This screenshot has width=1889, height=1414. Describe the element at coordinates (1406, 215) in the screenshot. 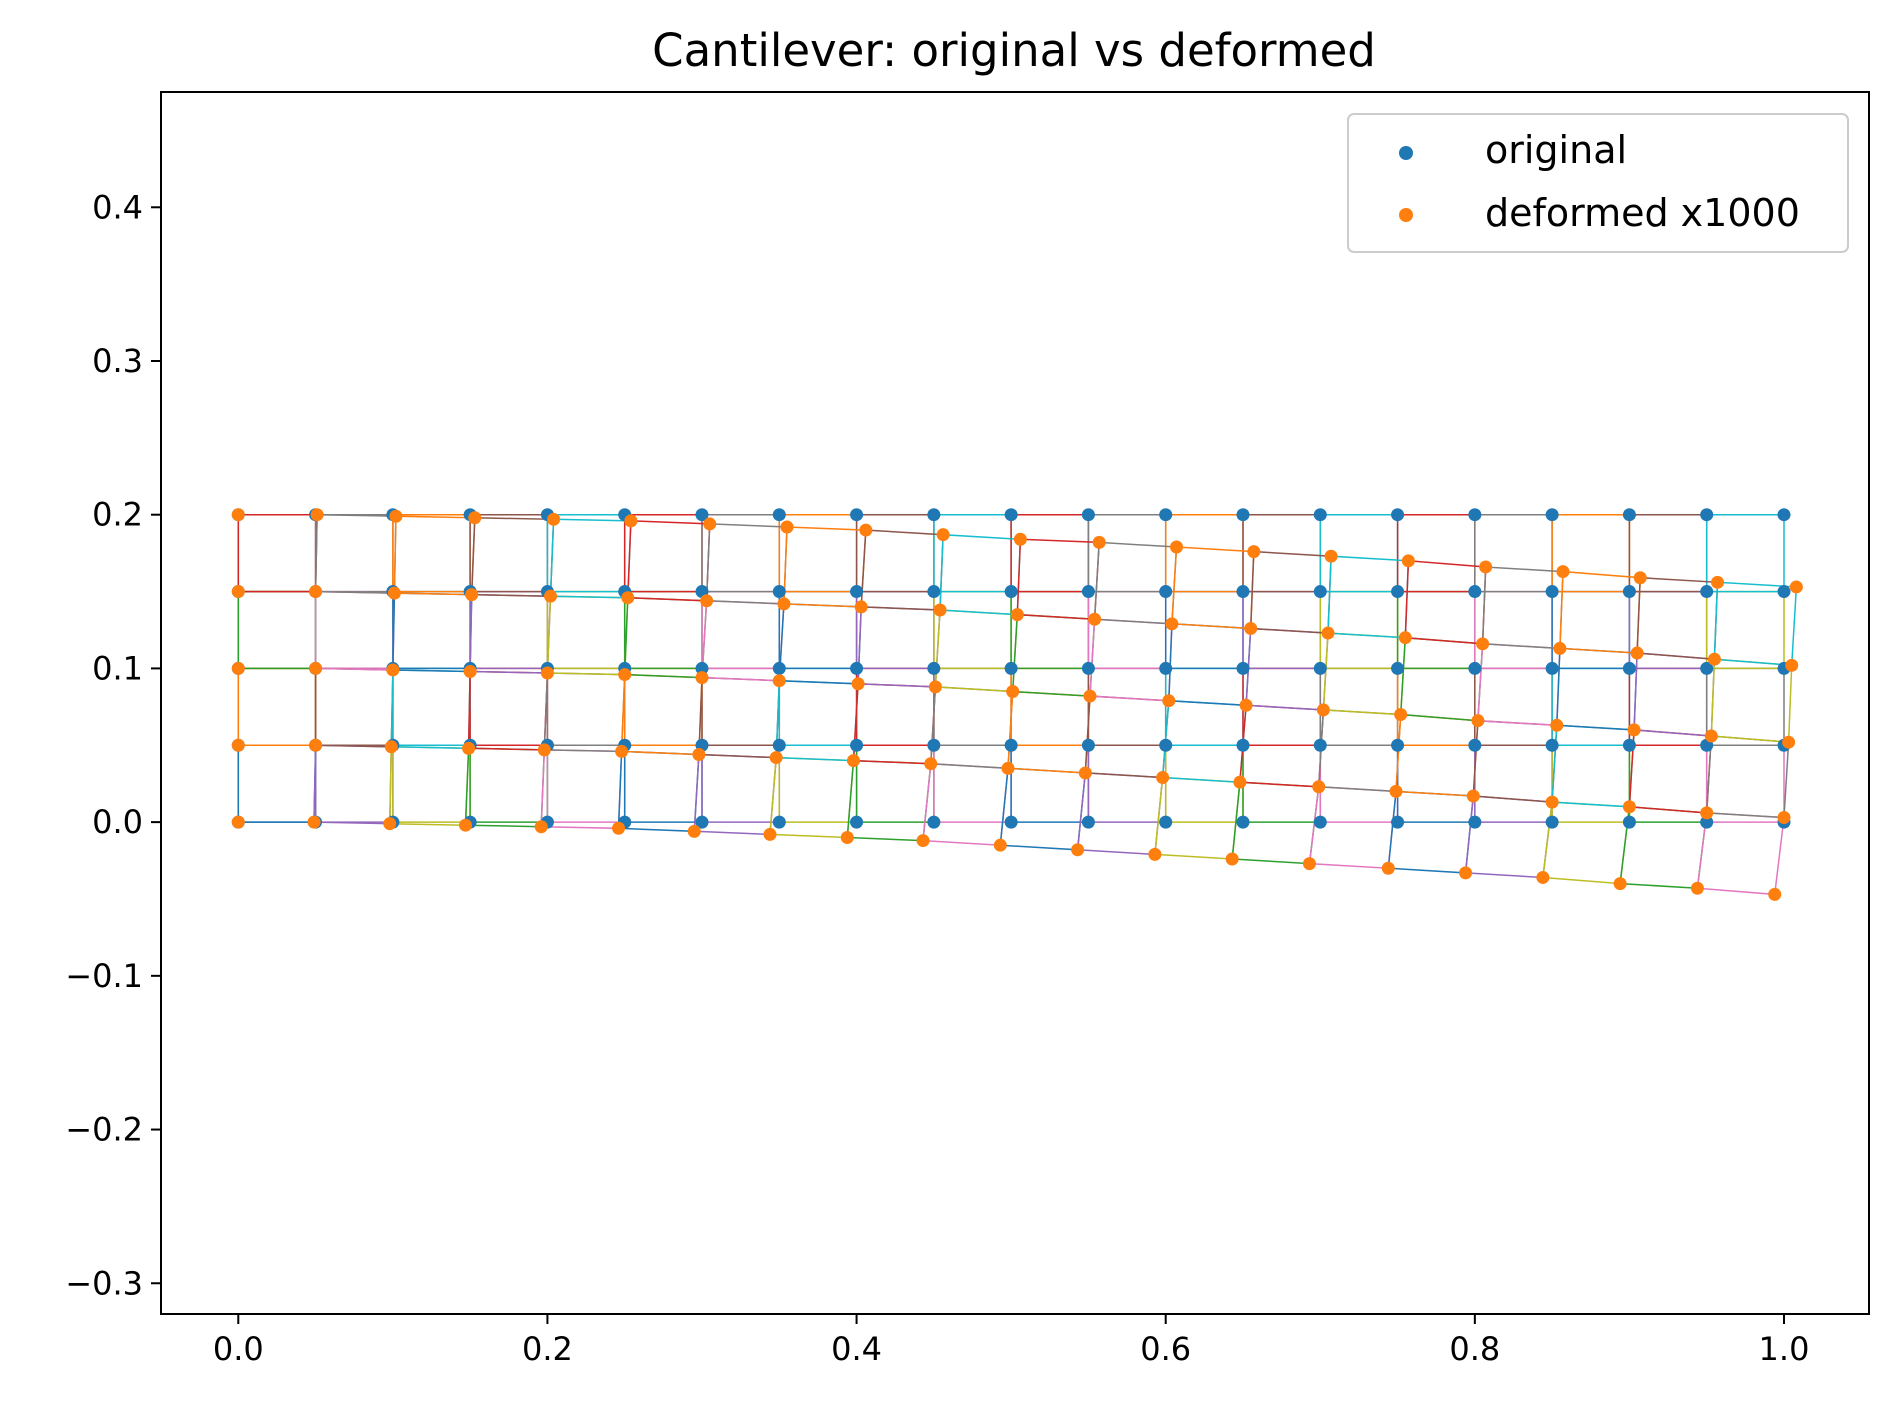

I see `legend-marker-deformed` at that location.